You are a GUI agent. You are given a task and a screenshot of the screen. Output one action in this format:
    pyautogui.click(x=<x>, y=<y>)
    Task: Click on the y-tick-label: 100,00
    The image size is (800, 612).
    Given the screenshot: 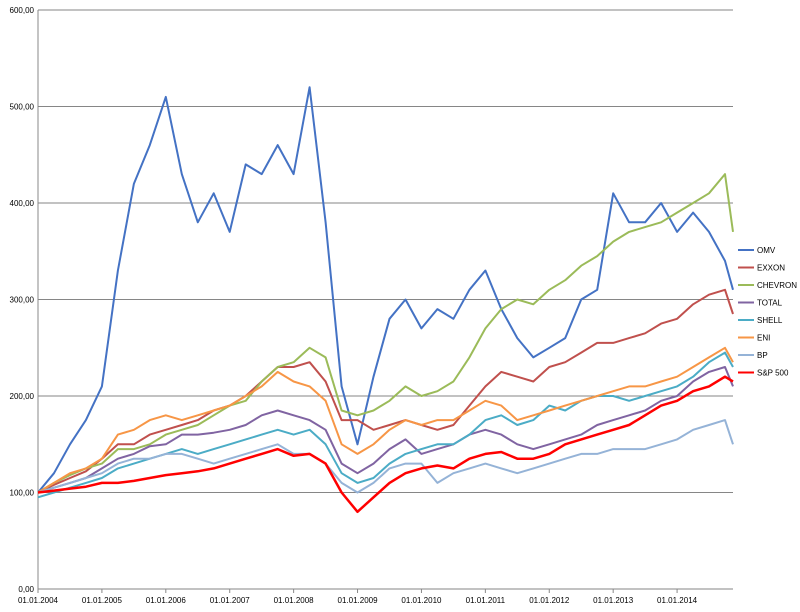 What is the action you would take?
    pyautogui.click(x=22, y=493)
    